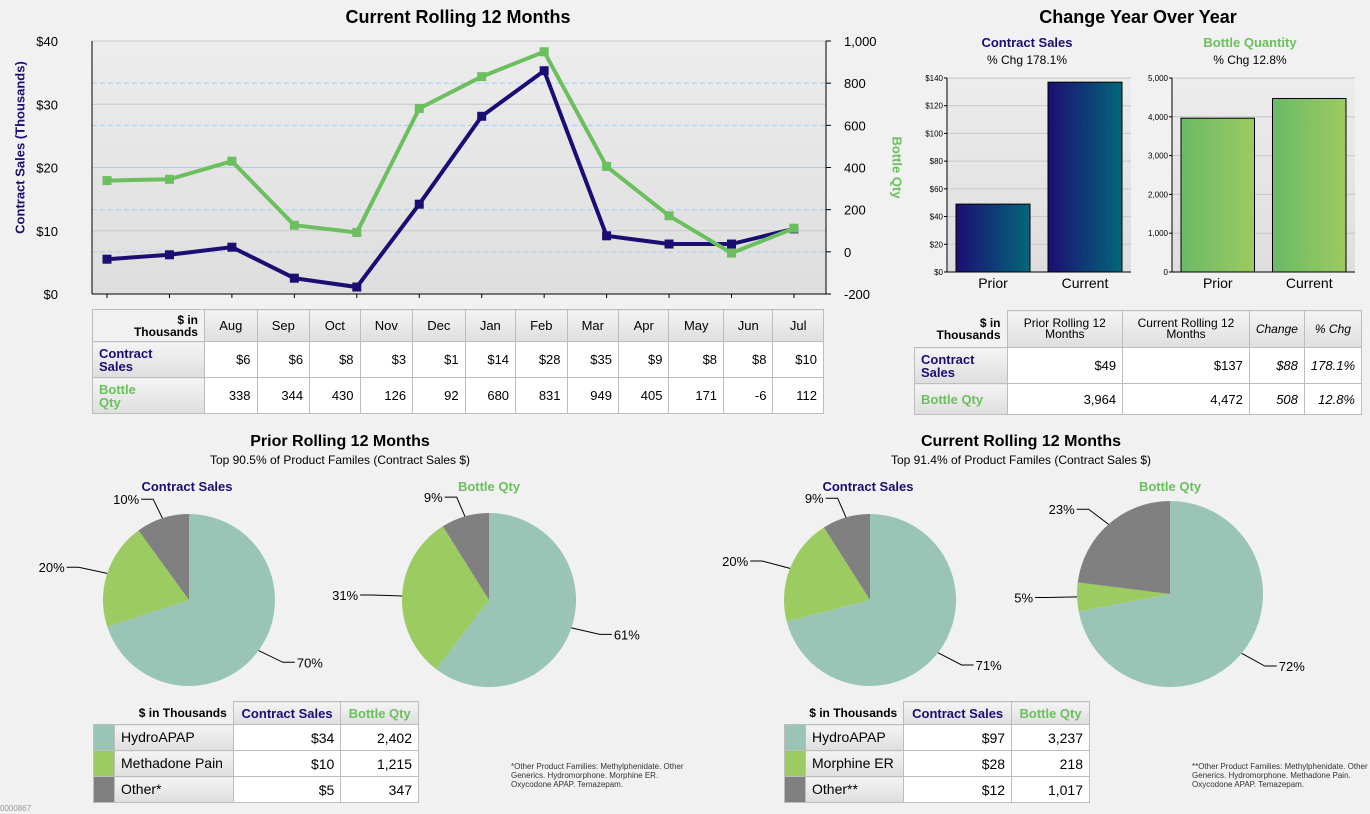 The height and width of the screenshot is (814, 1370). Describe the element at coordinates (287, 713) in the screenshot. I see `col-contract-sales: Contract Sales` at that location.